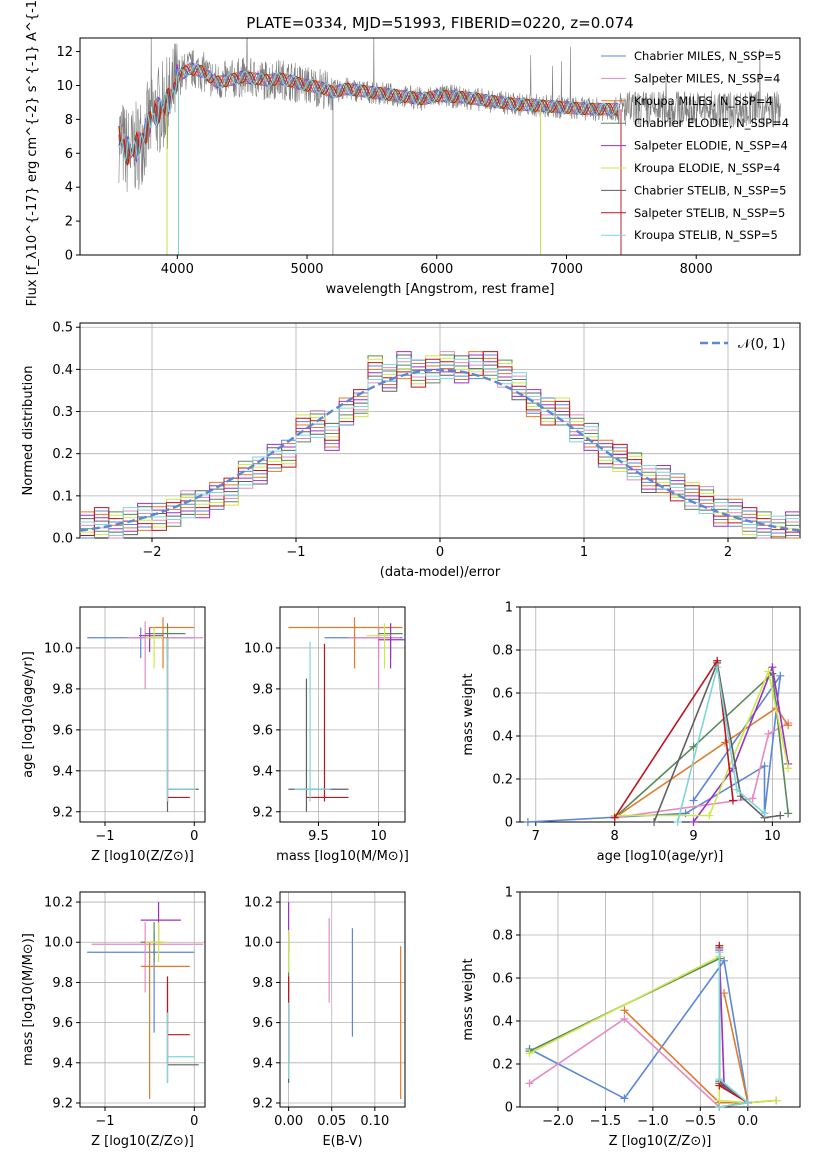 The width and height of the screenshot is (819, 1170). What do you see at coordinates (64, 86) in the screenshot?
I see `y-tick-label: 10` at bounding box center [64, 86].